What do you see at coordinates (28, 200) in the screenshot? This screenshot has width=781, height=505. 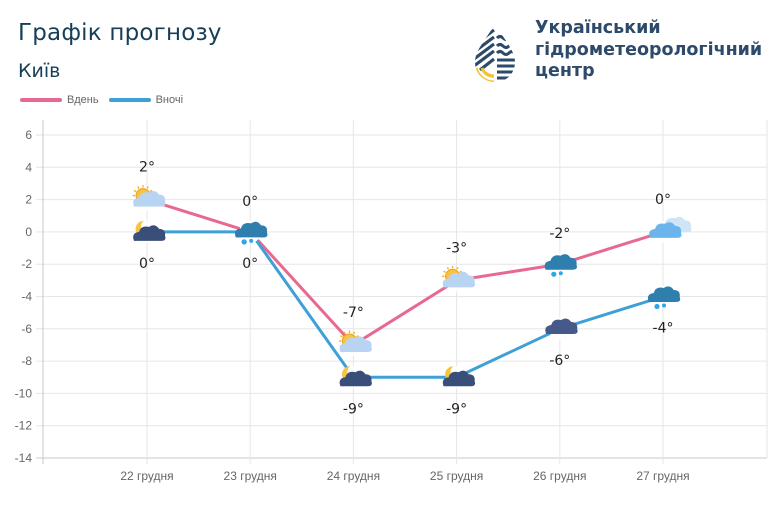 I see `y-tick-label: 2` at bounding box center [28, 200].